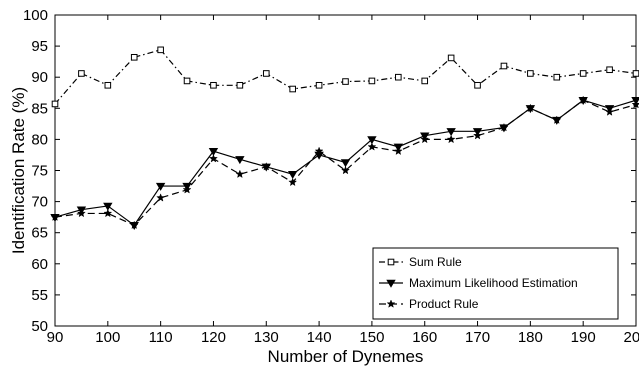 Image resolution: width=639 pixels, height=370 pixels. I want to click on y-tick-label: 75, so click(39, 171).